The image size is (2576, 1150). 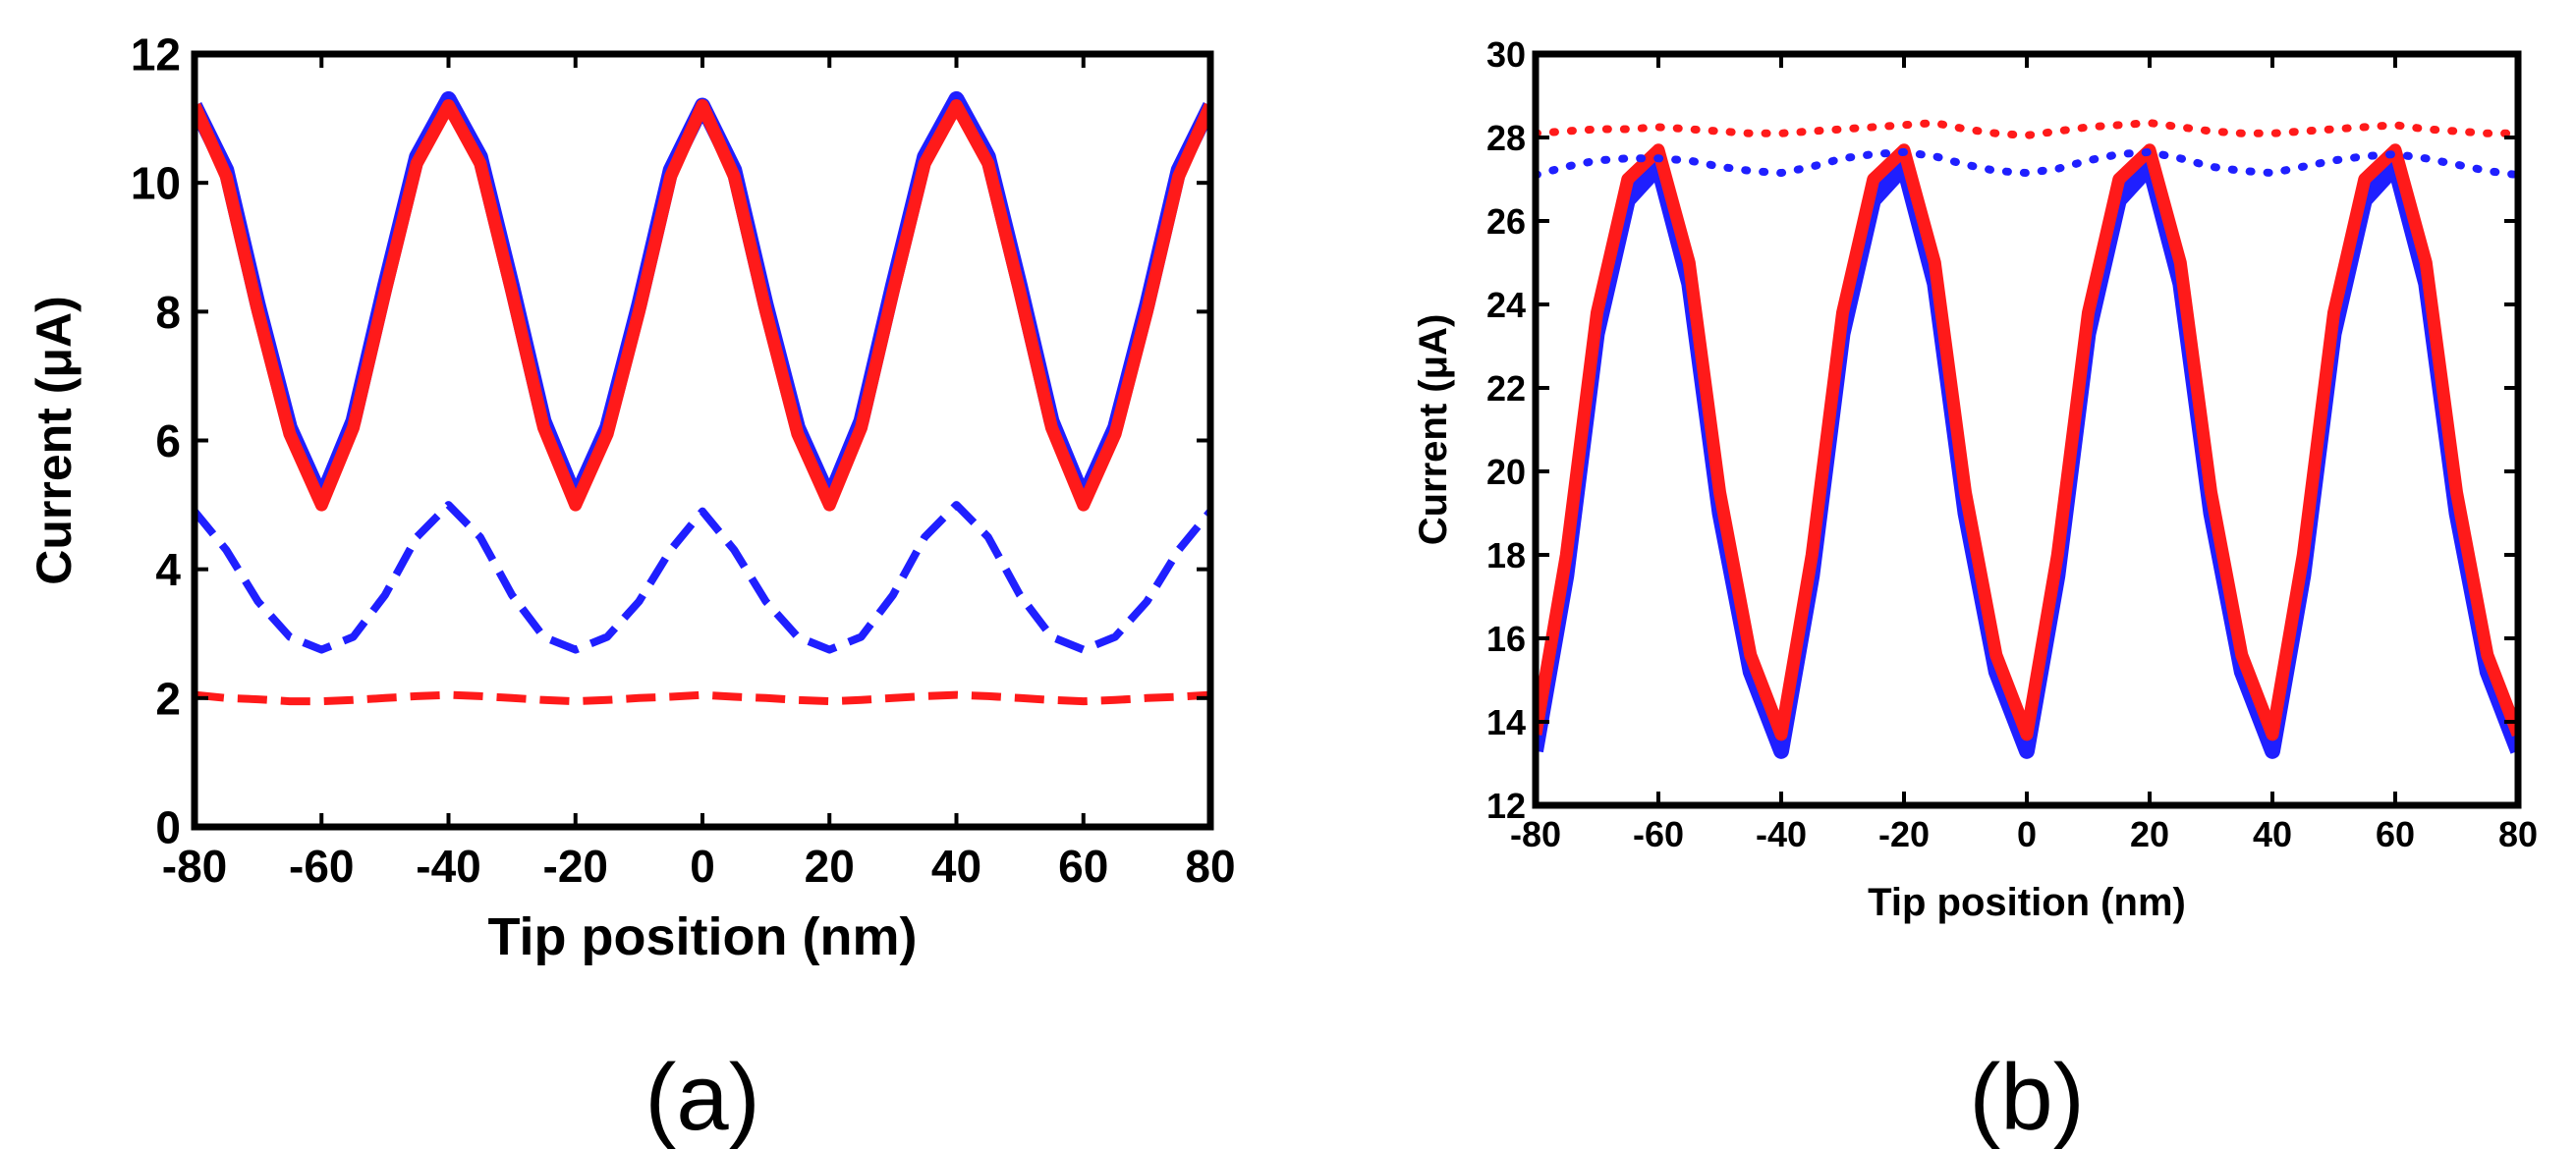 What do you see at coordinates (156, 183) in the screenshot?
I see `y-tick-label: 10` at bounding box center [156, 183].